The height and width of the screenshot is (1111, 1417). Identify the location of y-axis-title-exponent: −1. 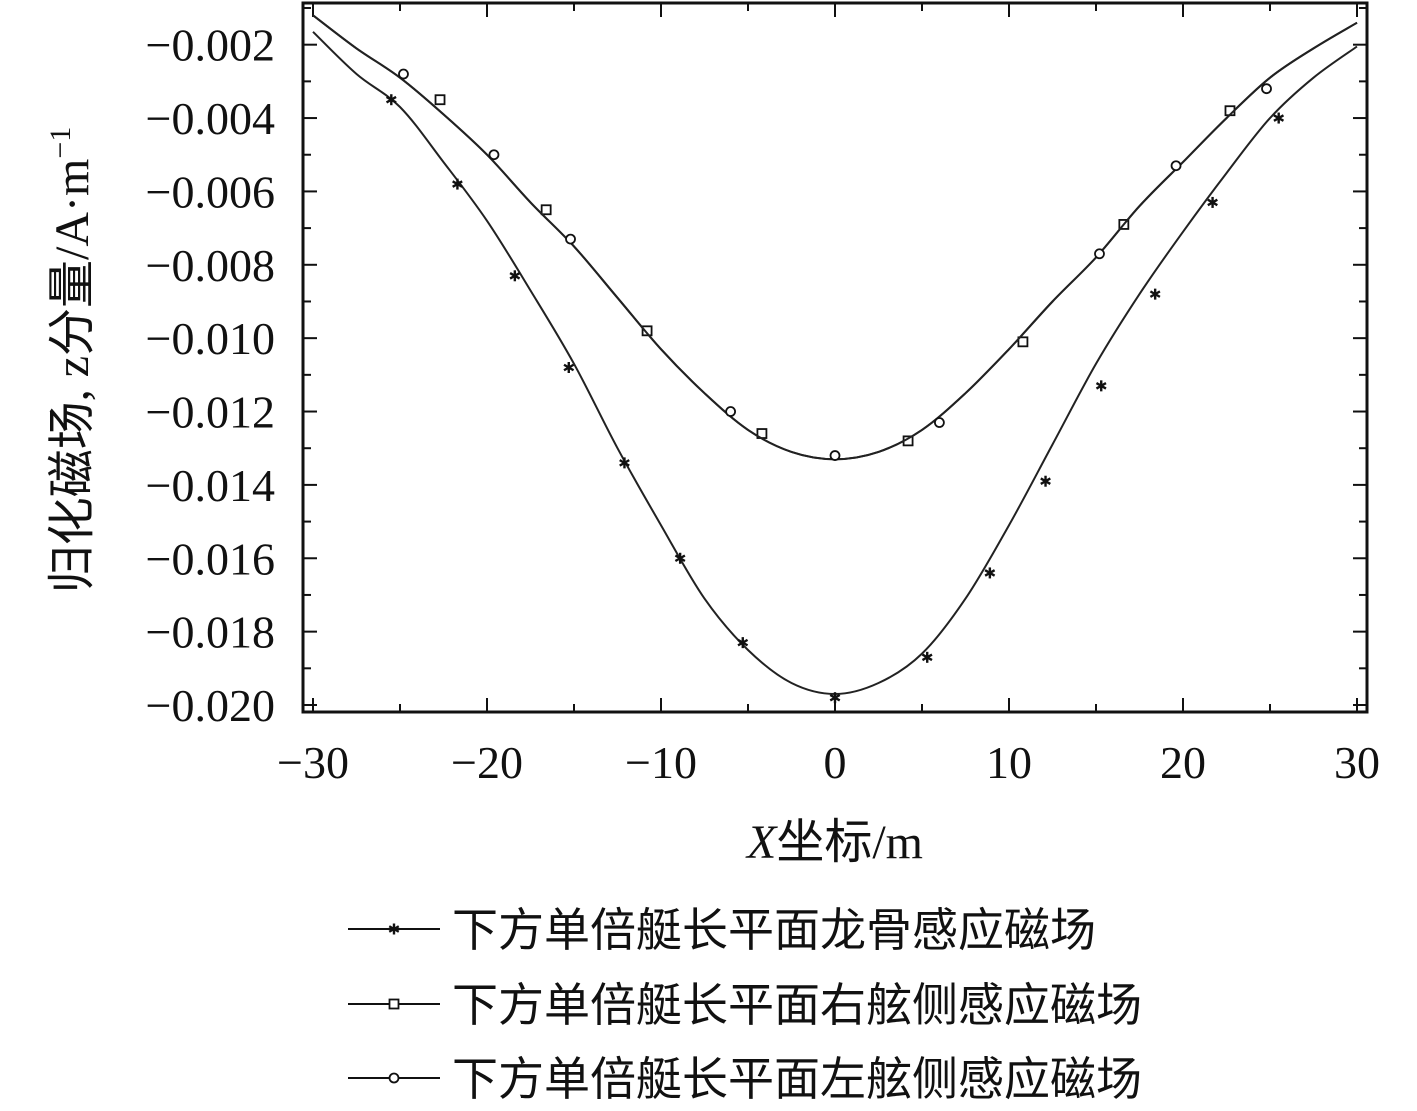
(60, 143).